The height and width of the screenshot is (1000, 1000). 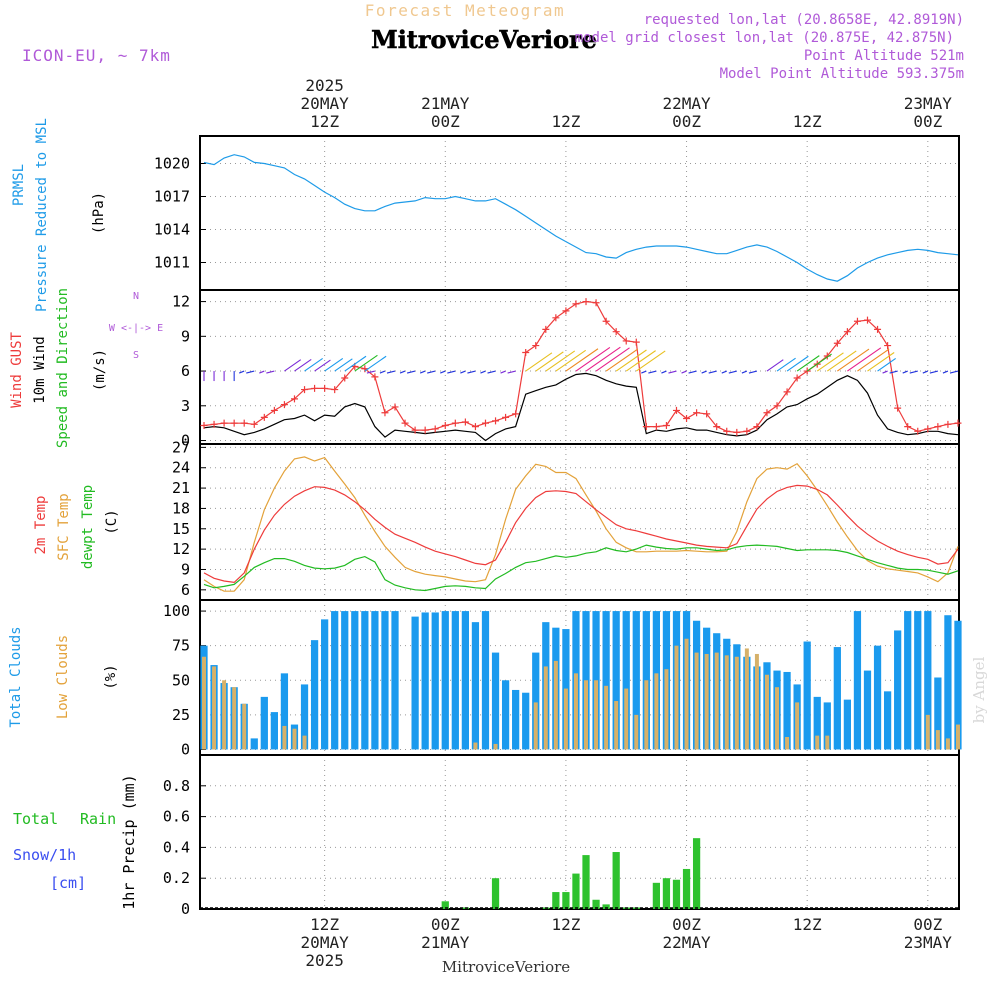 What do you see at coordinates (185, 749) in the screenshot?
I see `y-tick-label: 0` at bounding box center [185, 749].